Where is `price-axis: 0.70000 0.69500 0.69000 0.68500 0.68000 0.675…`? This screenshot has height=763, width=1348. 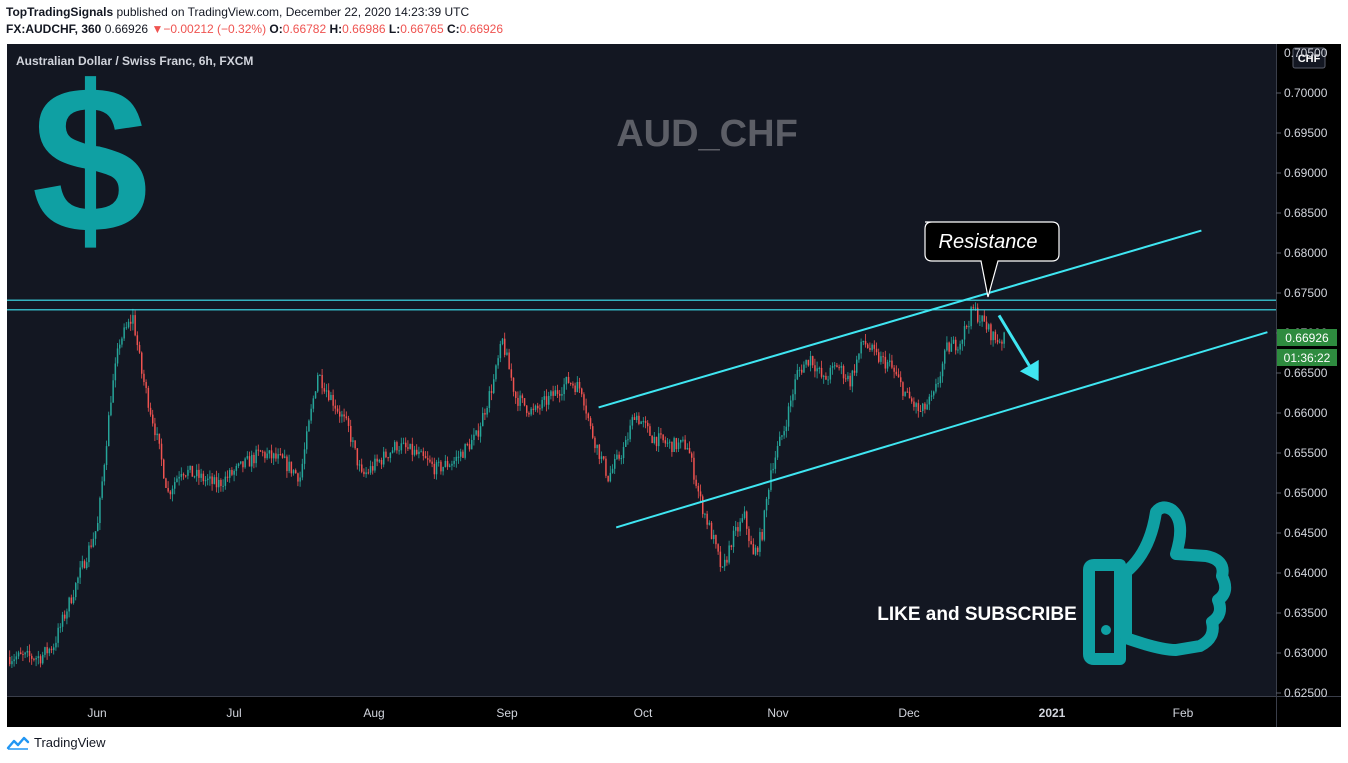
price-axis: 0.70000 0.69500 0.69000 0.68500 0.68000 0.675… is located at coordinates (1302, 393).